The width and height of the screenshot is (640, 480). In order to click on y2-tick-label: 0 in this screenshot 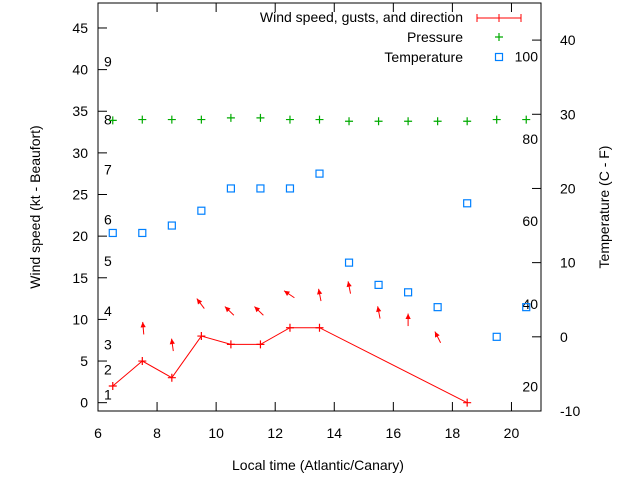, I will do `click(564, 337)`.